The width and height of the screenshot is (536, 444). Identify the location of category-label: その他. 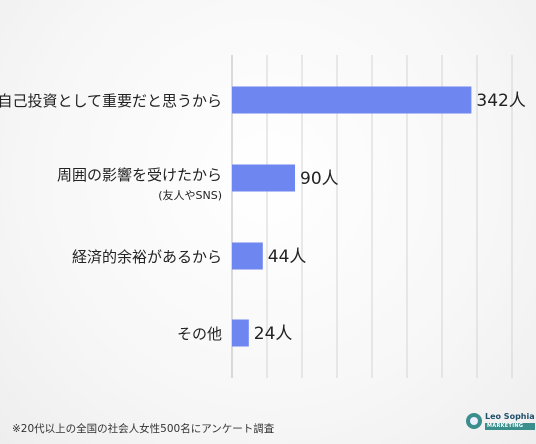
(199, 334).